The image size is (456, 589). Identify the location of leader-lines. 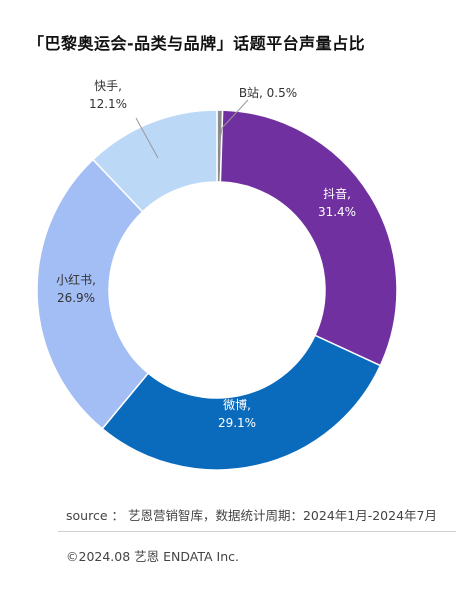
(192, 129).